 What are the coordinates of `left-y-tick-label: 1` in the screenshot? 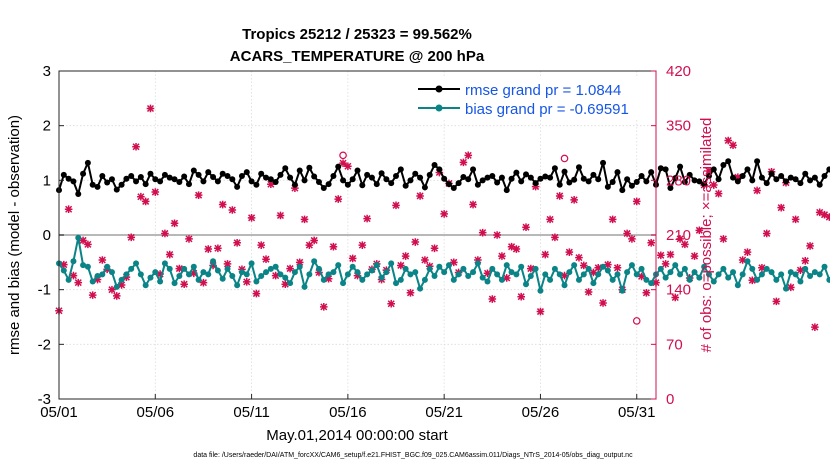 It's located at (47, 180).